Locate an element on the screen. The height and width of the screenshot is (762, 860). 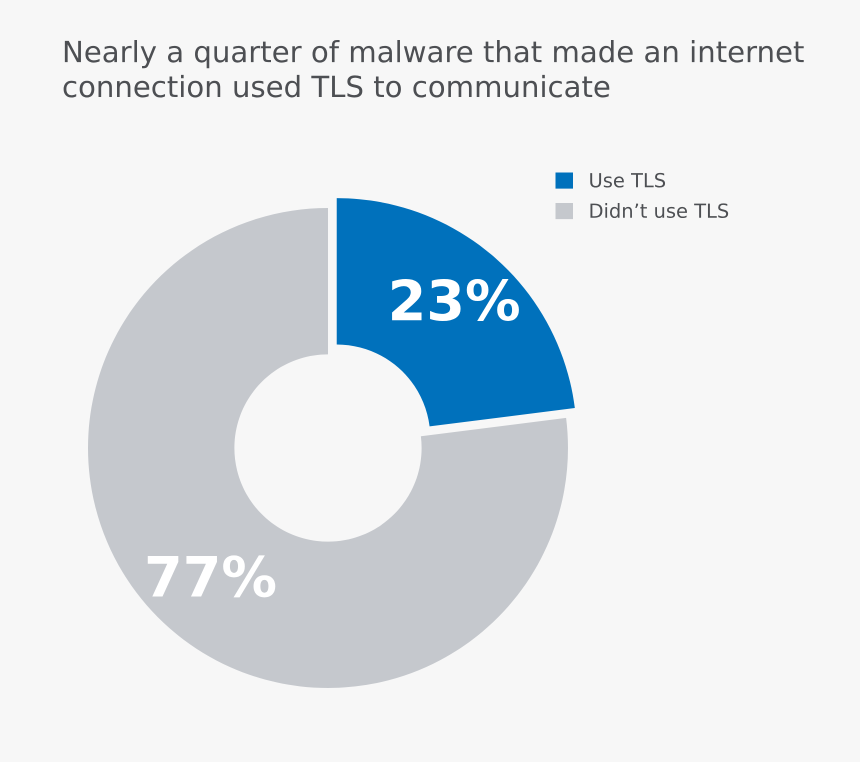
data-label: 77% is located at coordinates (212, 576).